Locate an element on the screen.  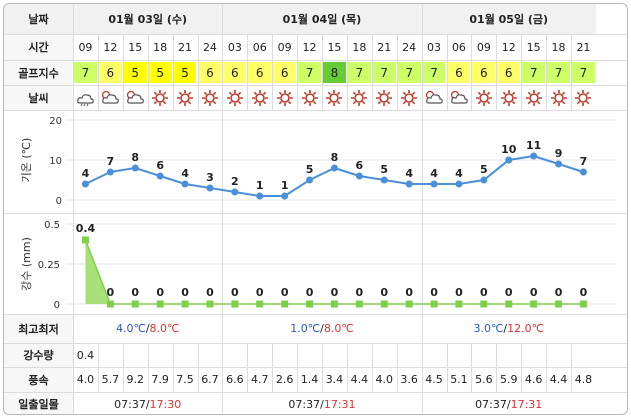
wind-cell: 4.6 is located at coordinates (533, 379).